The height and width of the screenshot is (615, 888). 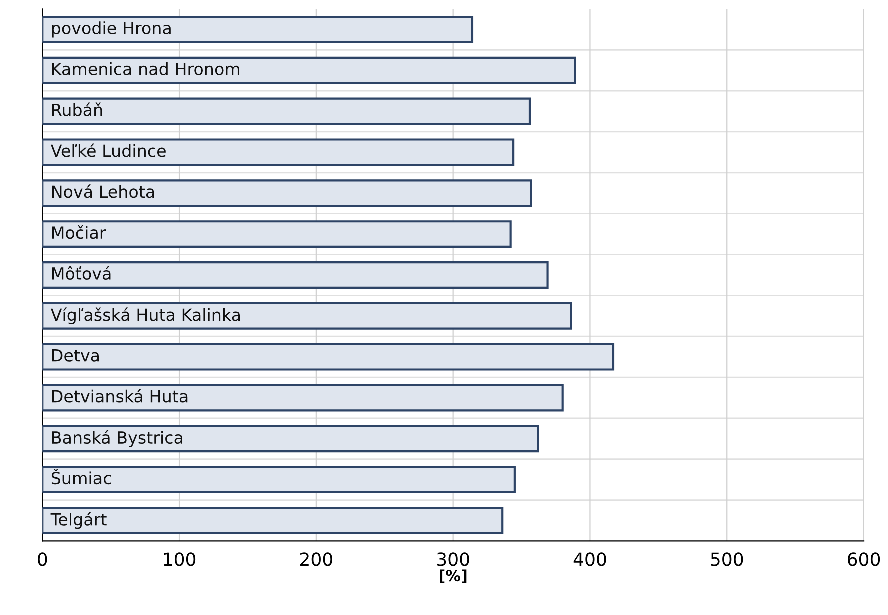 What do you see at coordinates (727, 559) in the screenshot?
I see `x-tick-label: 500` at bounding box center [727, 559].